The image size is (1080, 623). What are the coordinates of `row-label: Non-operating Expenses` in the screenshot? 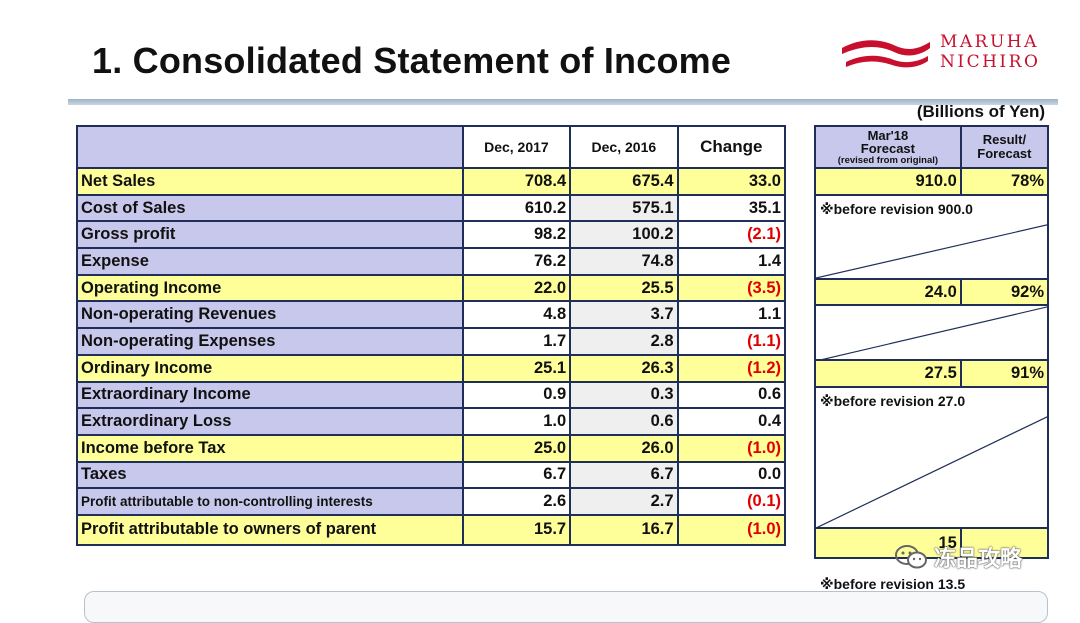 It's located at (270, 341).